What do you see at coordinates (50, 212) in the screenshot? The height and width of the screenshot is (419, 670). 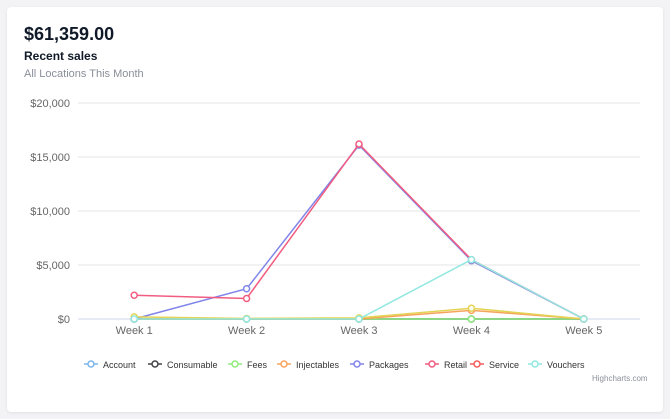 I see `y-tick-label: $10,000` at bounding box center [50, 212].